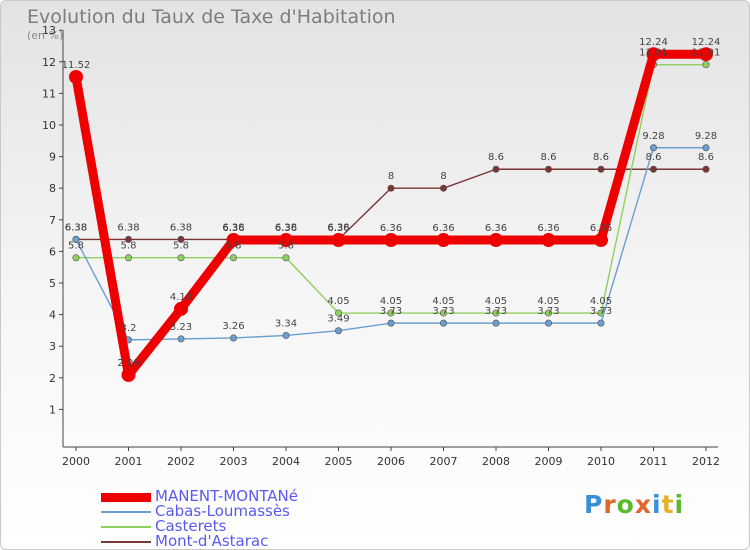 This screenshot has width=750, height=550. I want to click on legend-label: Casterets, so click(191, 526).